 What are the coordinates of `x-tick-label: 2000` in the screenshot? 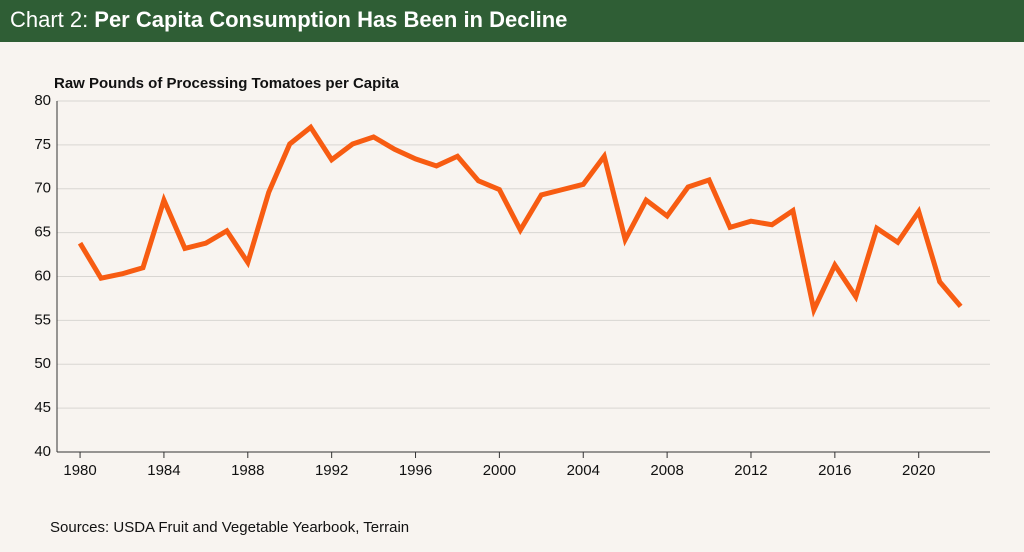 It's located at (499, 470).